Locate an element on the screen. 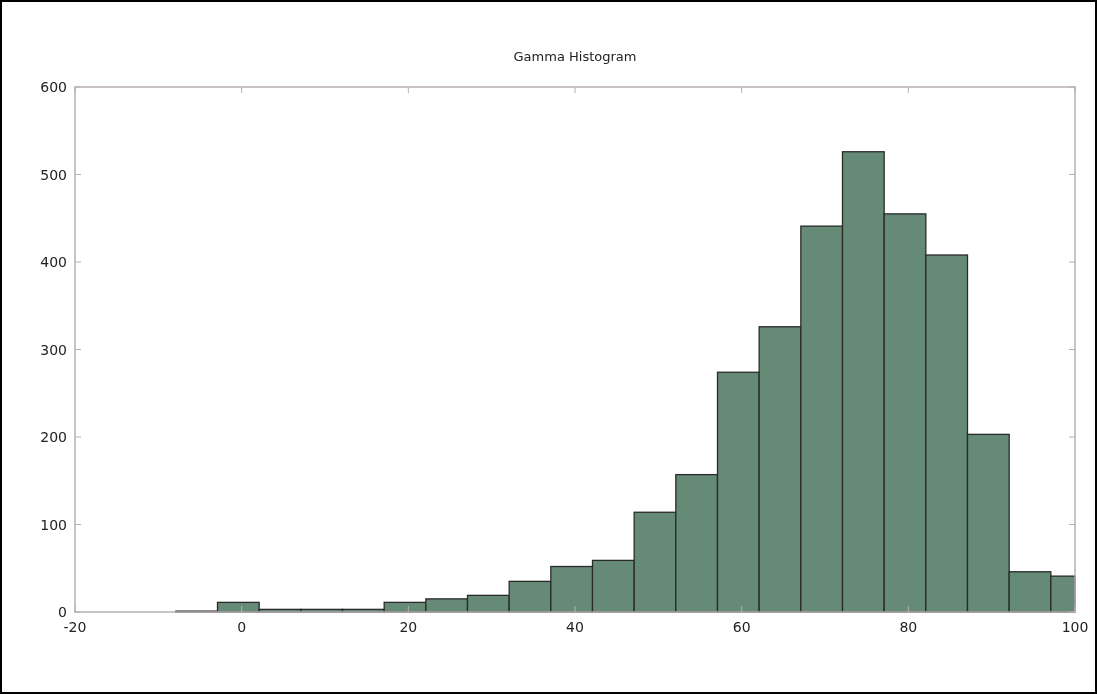 The width and height of the screenshot is (1097, 694). x-tick-label: 100 is located at coordinates (1075, 627).